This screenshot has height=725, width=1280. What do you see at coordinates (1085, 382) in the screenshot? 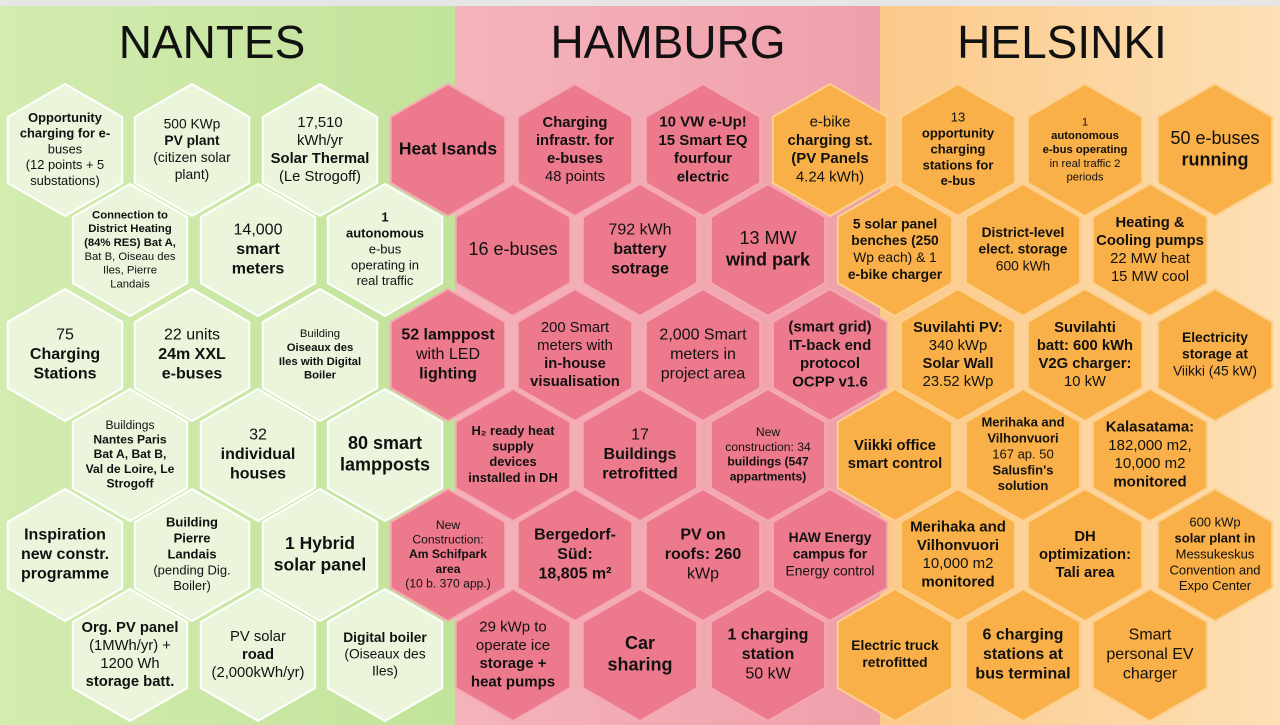
I see `hex-text: 10 kW` at bounding box center [1085, 382].